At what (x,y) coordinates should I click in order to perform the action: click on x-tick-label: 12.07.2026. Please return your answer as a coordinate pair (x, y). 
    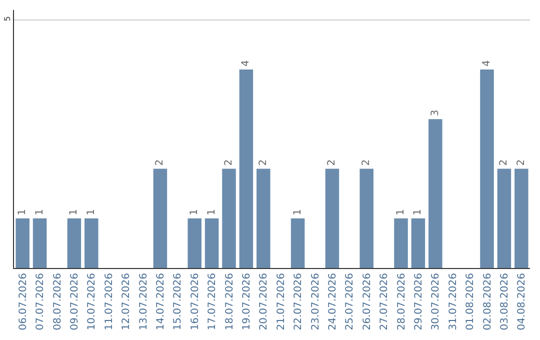
    Looking at the image, I should click on (126, 301).